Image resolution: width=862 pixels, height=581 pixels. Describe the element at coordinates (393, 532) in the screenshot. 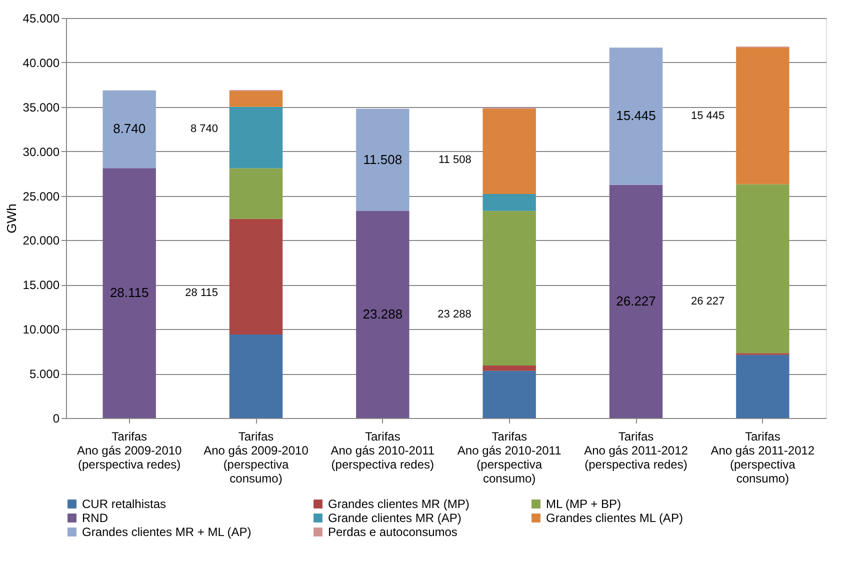

I see `legend-label: Perdas e autoconsumos` at that location.